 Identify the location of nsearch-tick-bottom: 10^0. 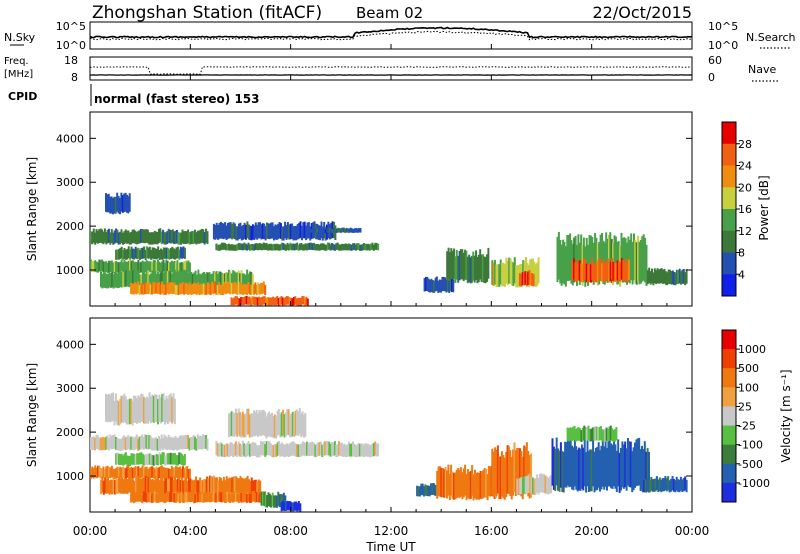
(723, 45).